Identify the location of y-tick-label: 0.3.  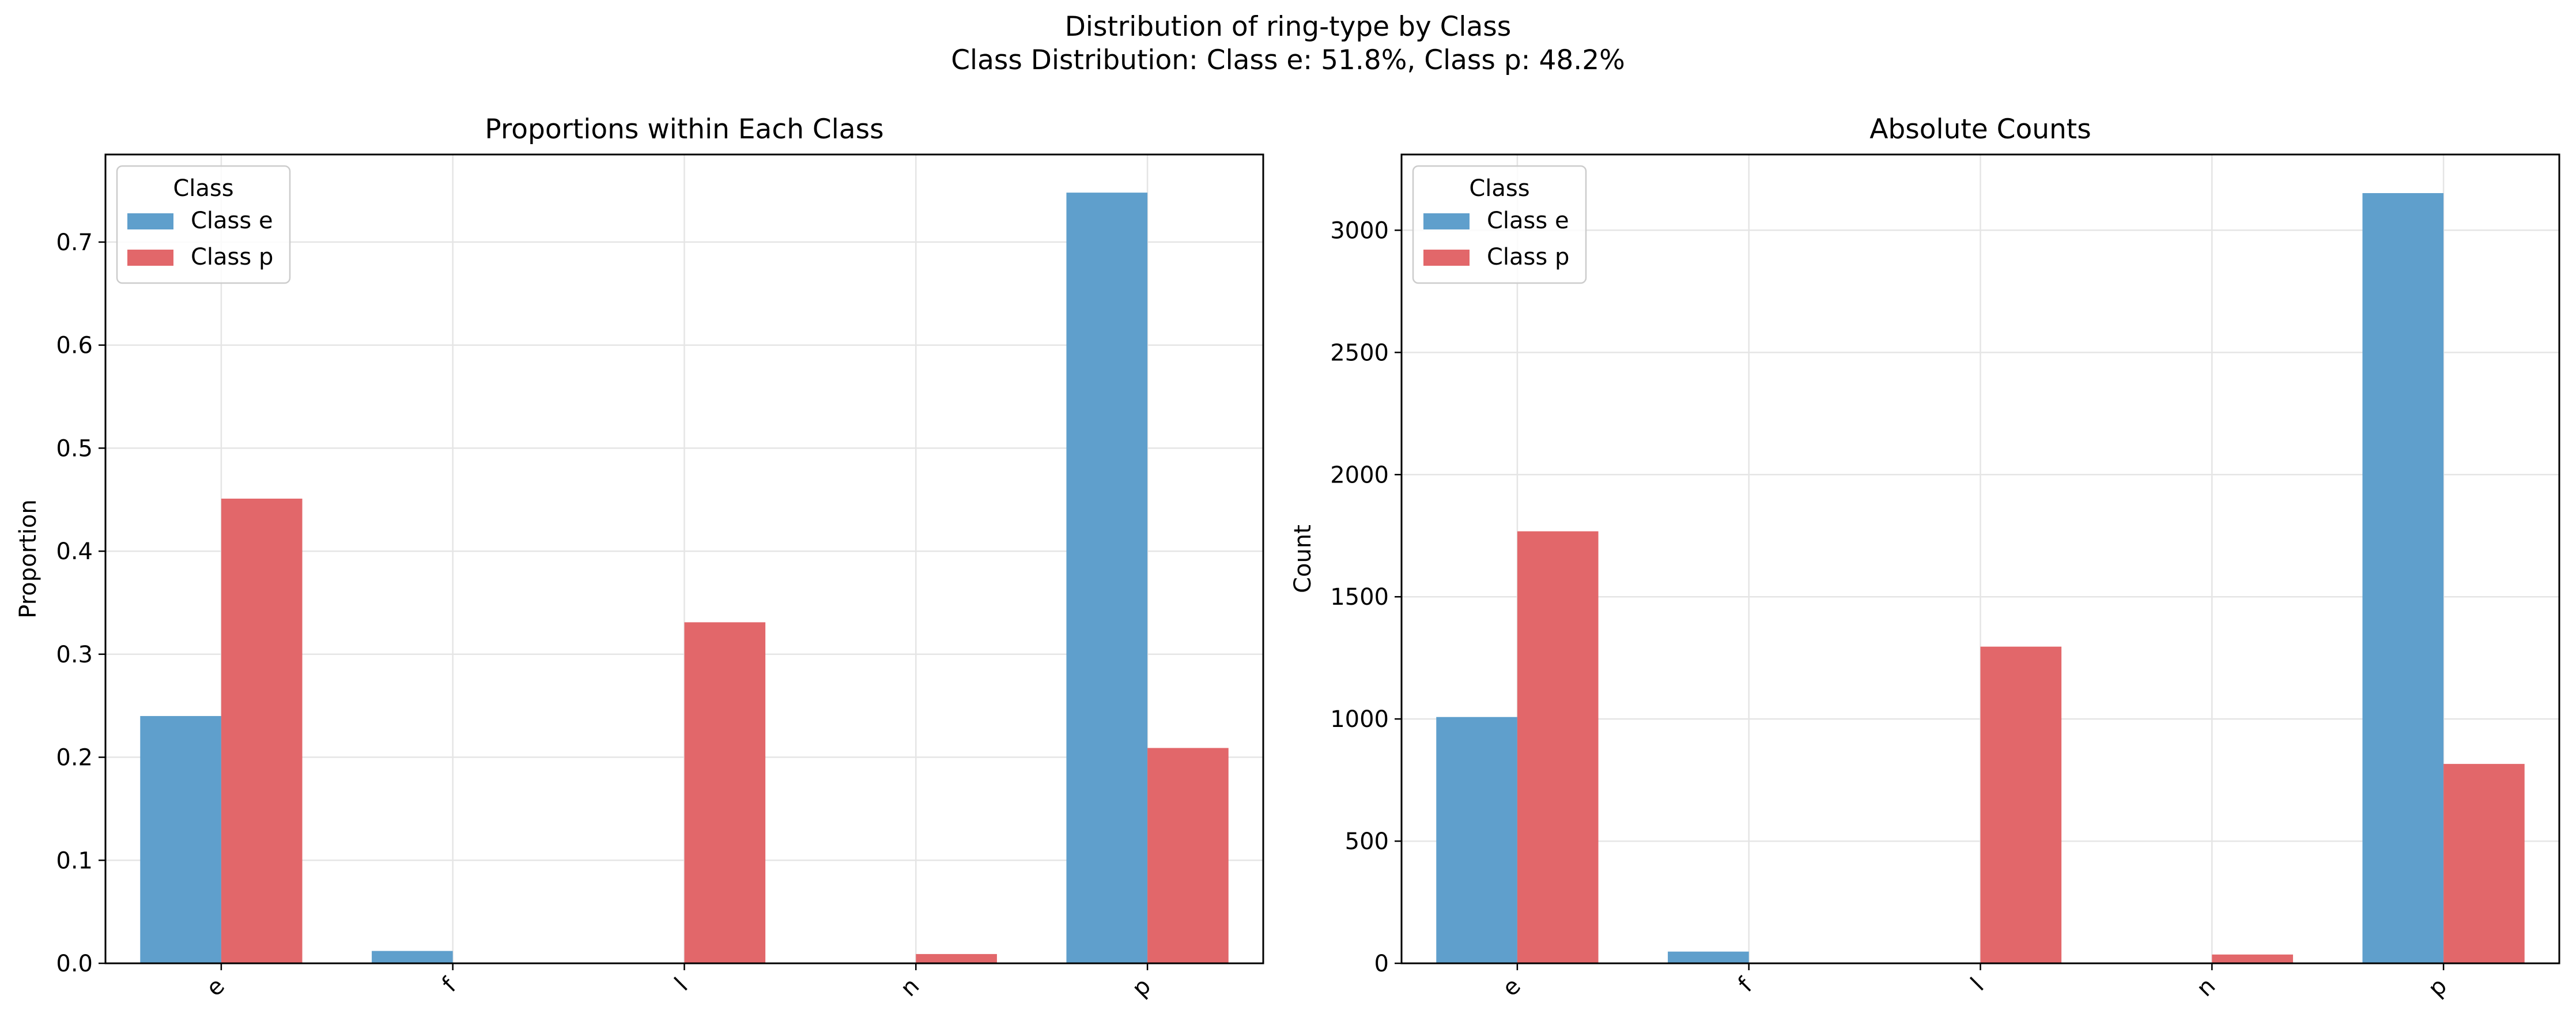
(75, 655).